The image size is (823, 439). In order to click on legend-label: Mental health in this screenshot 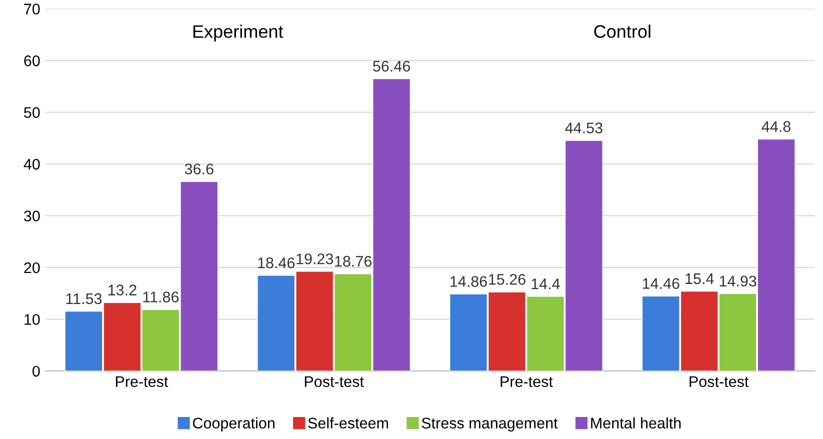, I will do `click(636, 423)`.